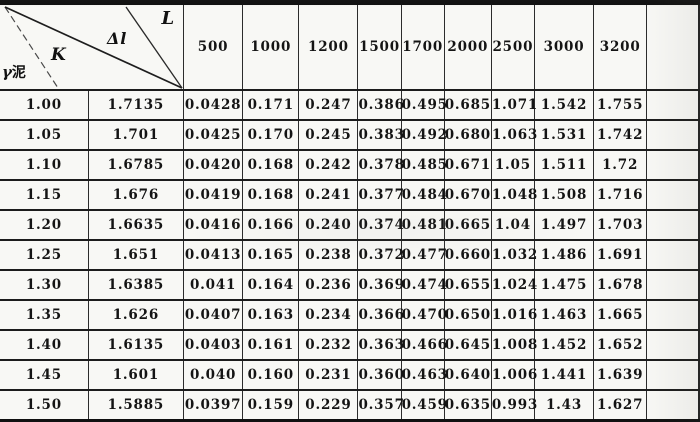 The height and width of the screenshot is (422, 700). What do you see at coordinates (135, 344) in the screenshot?
I see `k-value: 1.6135` at bounding box center [135, 344].